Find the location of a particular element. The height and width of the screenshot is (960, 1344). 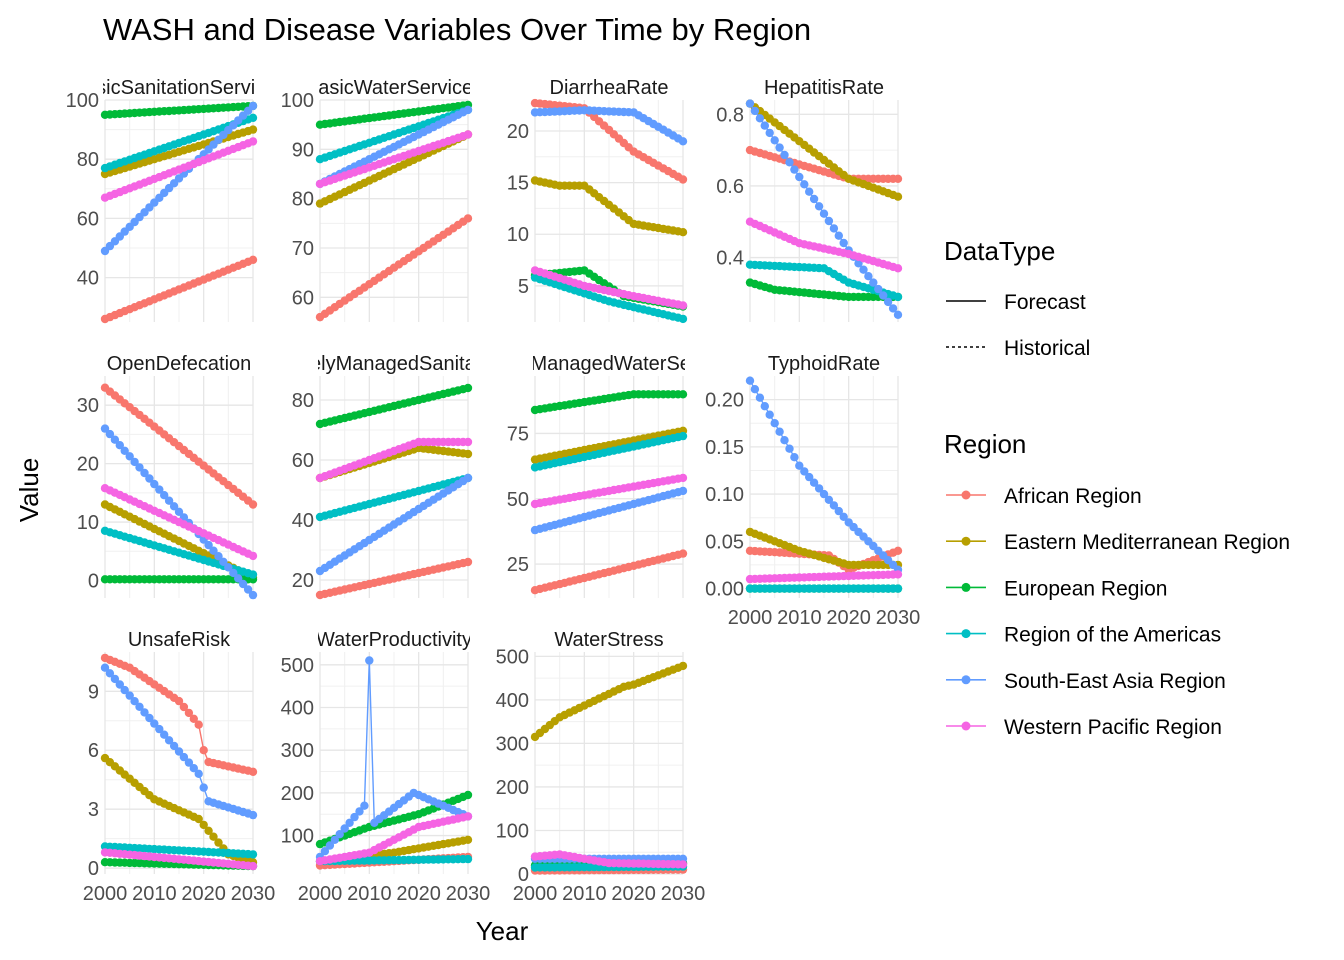

facet-strip-label: BasicWaterServices is located at coordinates (394, 88).